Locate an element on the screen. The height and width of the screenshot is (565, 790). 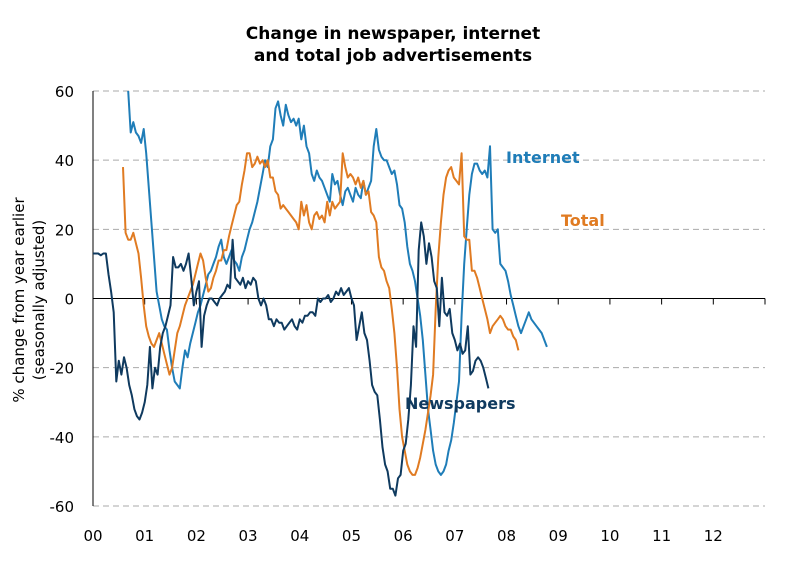
x-tick-label: 06 is located at coordinates (403, 536).